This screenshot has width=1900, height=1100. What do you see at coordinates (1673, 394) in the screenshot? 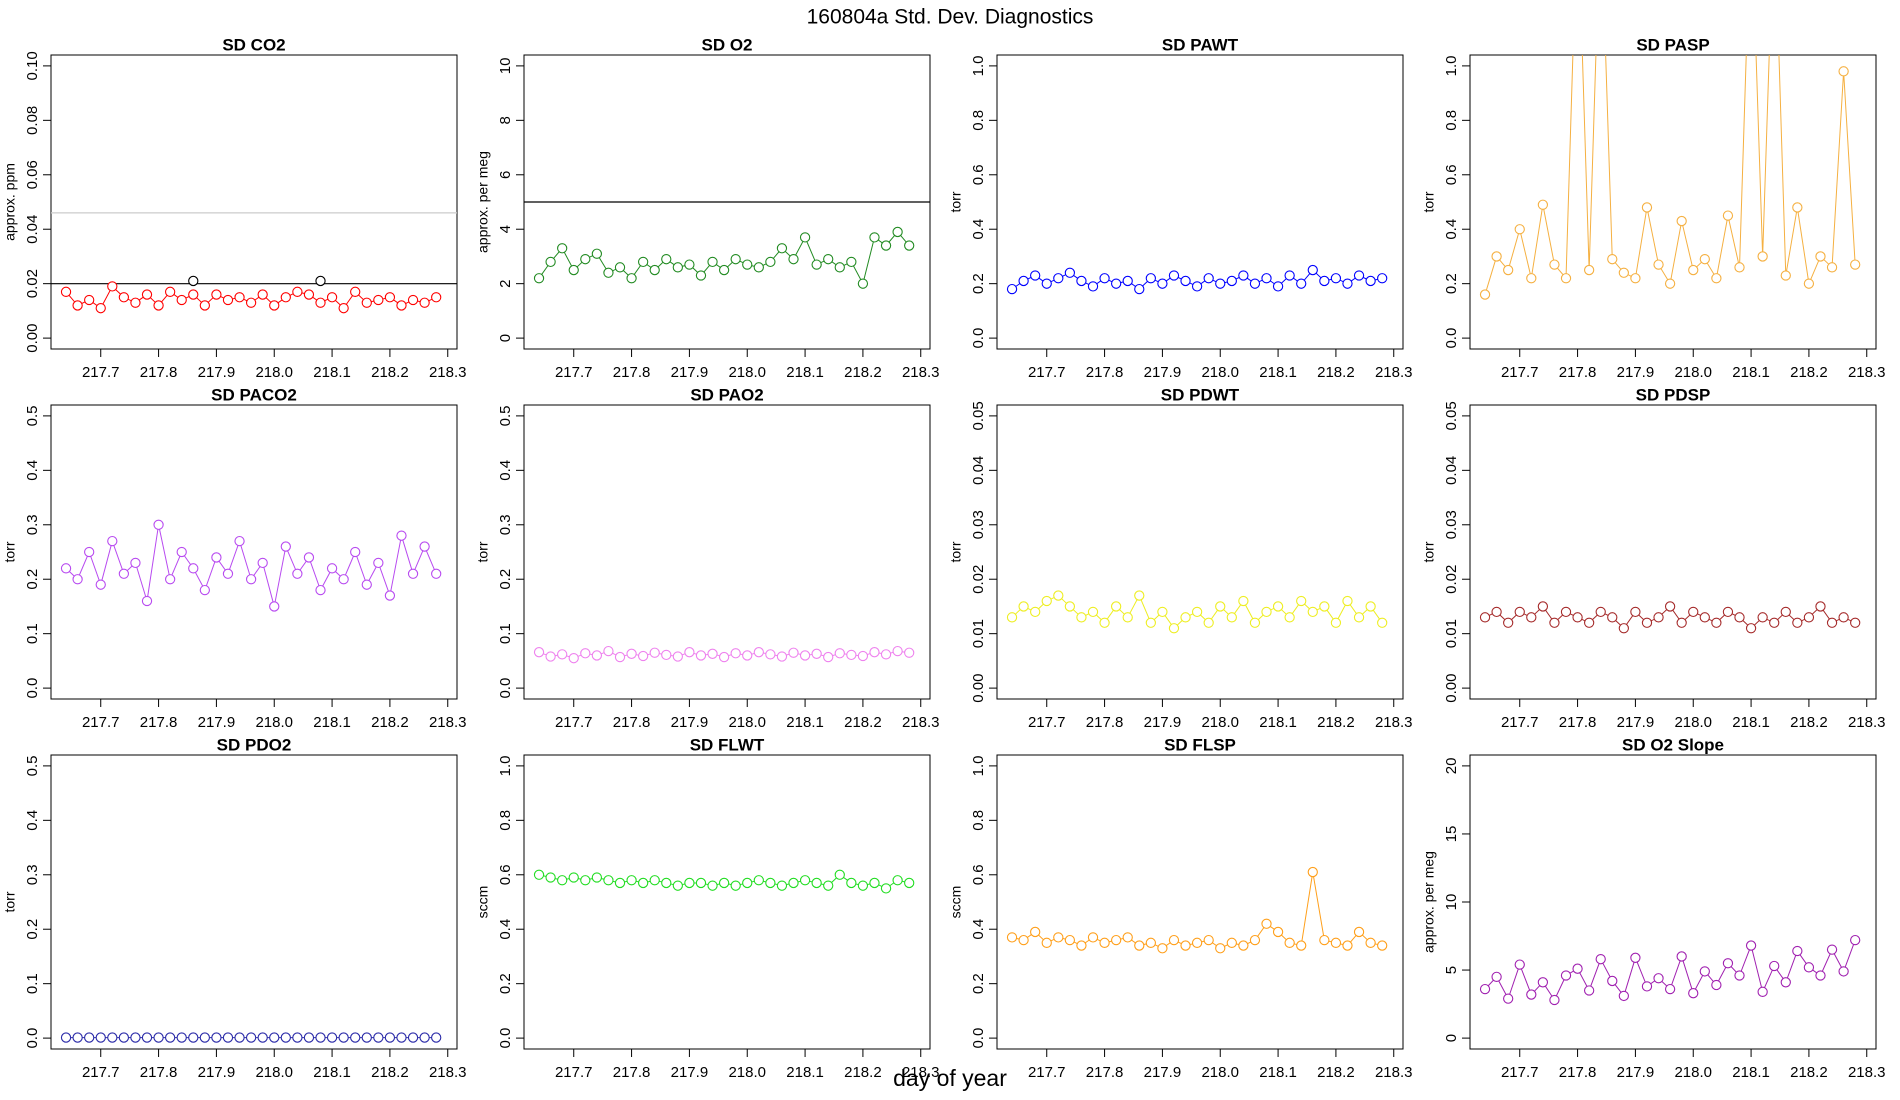
I see `panel-title: SD PDSP` at bounding box center [1673, 394].